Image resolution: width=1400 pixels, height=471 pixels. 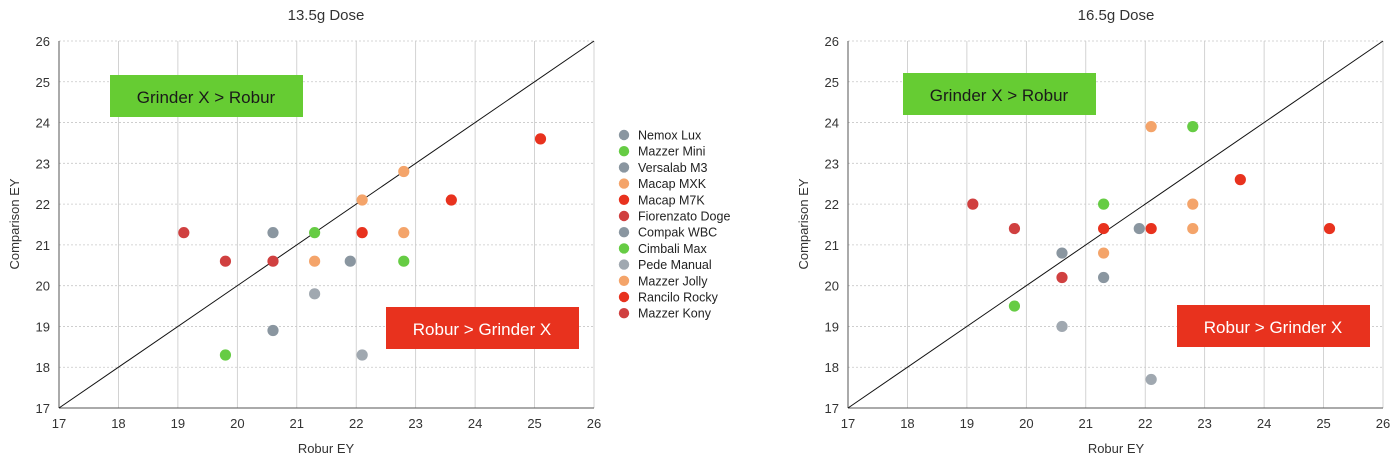 What do you see at coordinates (594, 423) in the screenshot?
I see `x-tick-label: 26` at bounding box center [594, 423].